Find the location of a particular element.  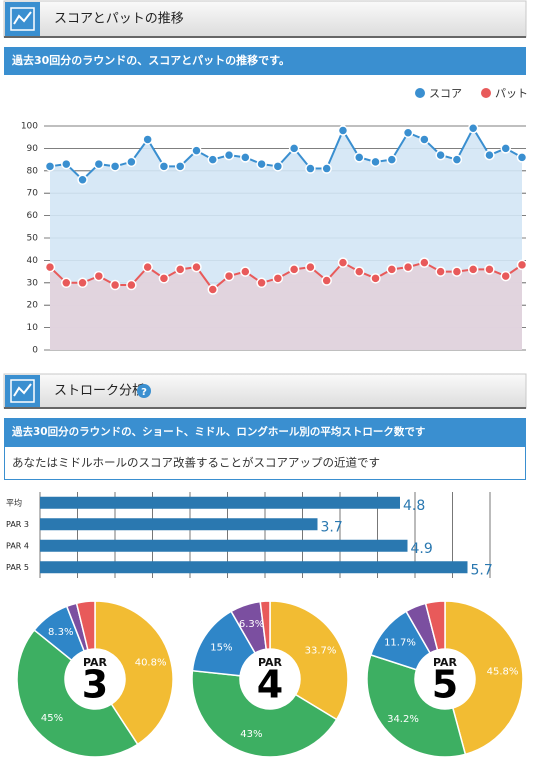

banner is located at coordinates (265, 61).